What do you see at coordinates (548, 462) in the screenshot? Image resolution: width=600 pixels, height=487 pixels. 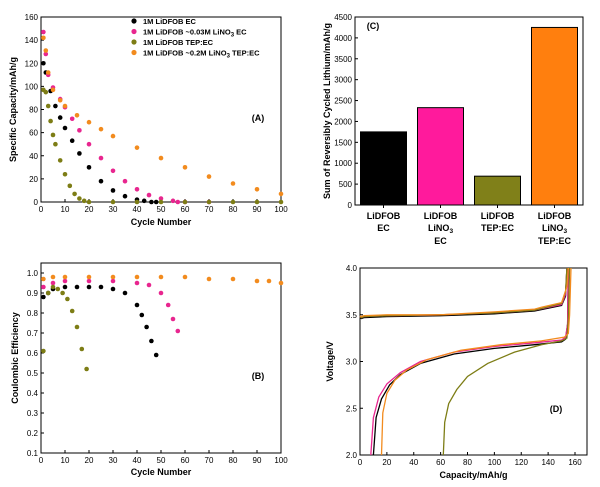 I see `panel-d-xtick-label: 140` at bounding box center [548, 462].